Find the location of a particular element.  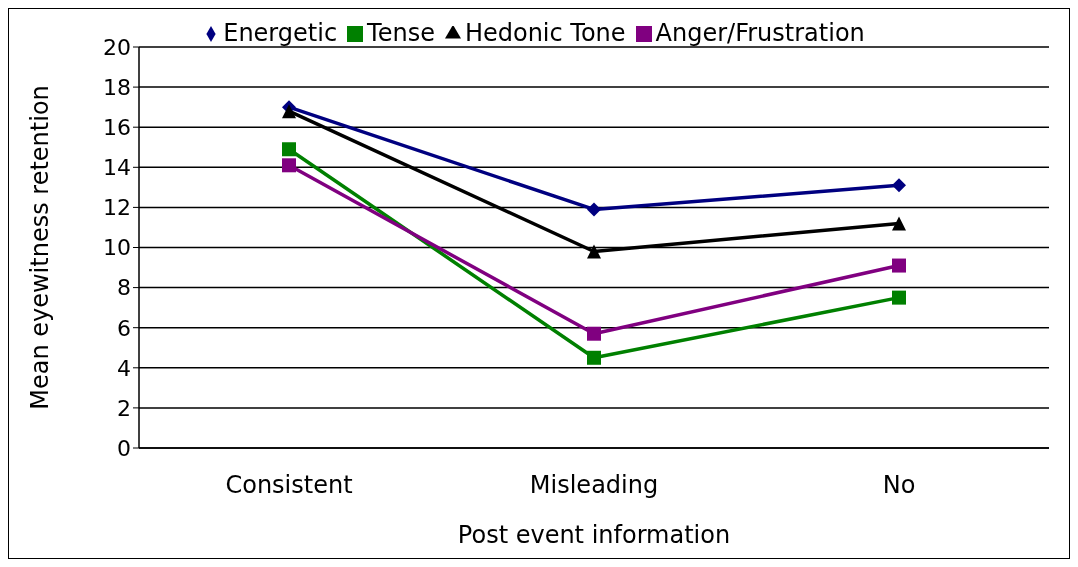

y-axis-title: Mean eyewitness retention is located at coordinates (39, 247).